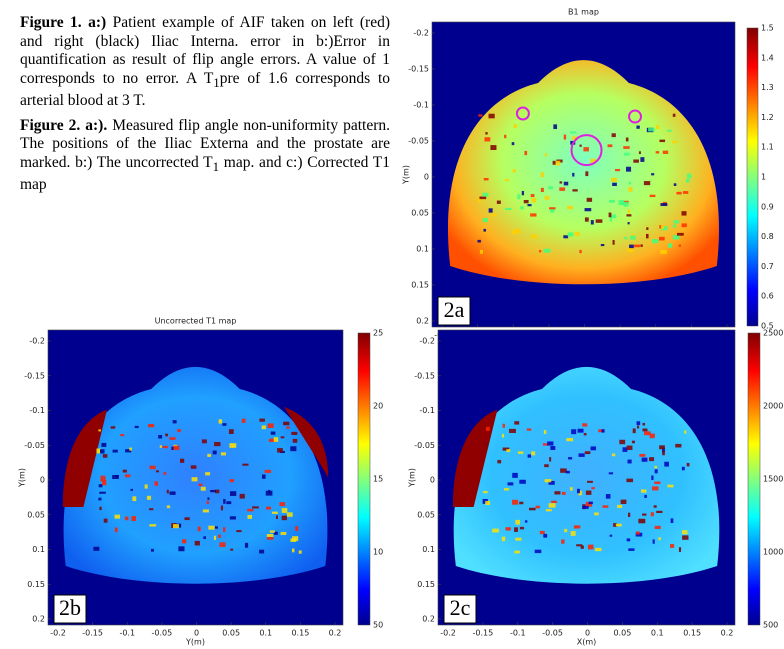 This screenshot has width=784, height=649. What do you see at coordinates (587, 633) in the screenshot?
I see `x-tick-label: 0` at bounding box center [587, 633].